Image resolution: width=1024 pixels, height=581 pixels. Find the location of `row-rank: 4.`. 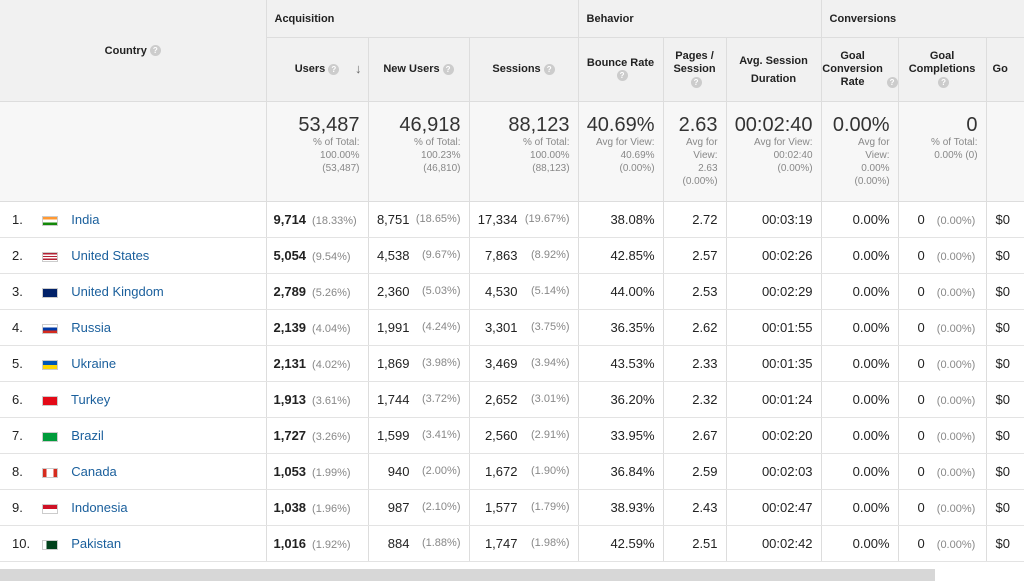

row-rank: 4. is located at coordinates (17, 327).